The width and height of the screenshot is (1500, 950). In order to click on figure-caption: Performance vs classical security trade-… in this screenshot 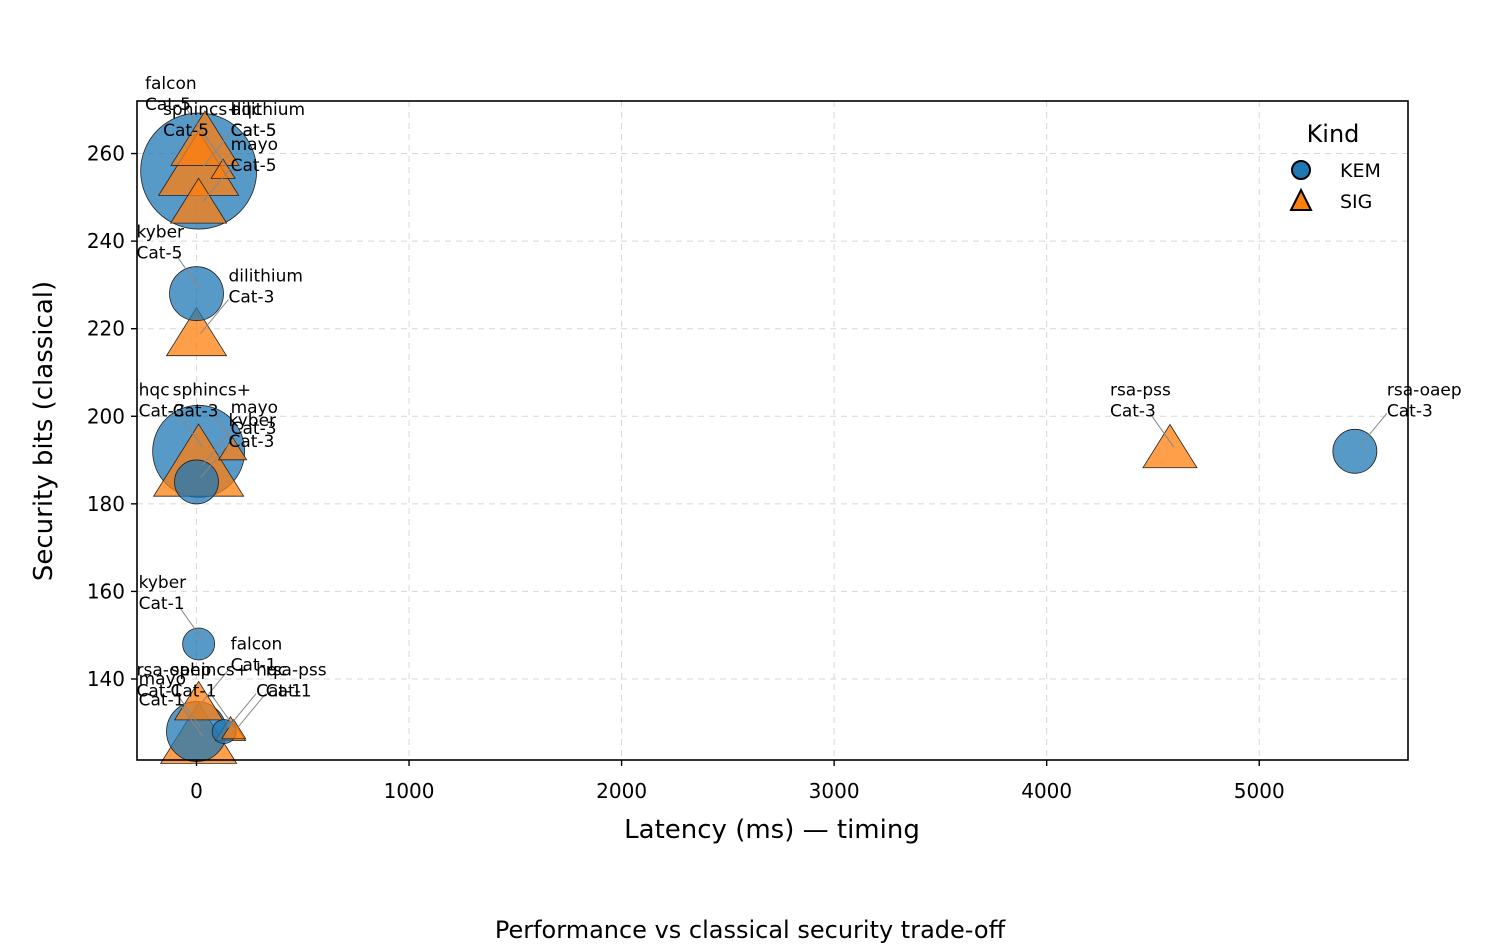, I will do `click(750, 930)`.